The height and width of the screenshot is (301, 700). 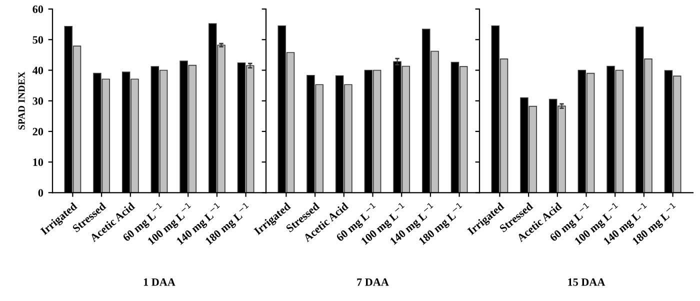 What do you see at coordinates (38, 70) in the screenshot?
I see `y-tick-label: 40` at bounding box center [38, 70].